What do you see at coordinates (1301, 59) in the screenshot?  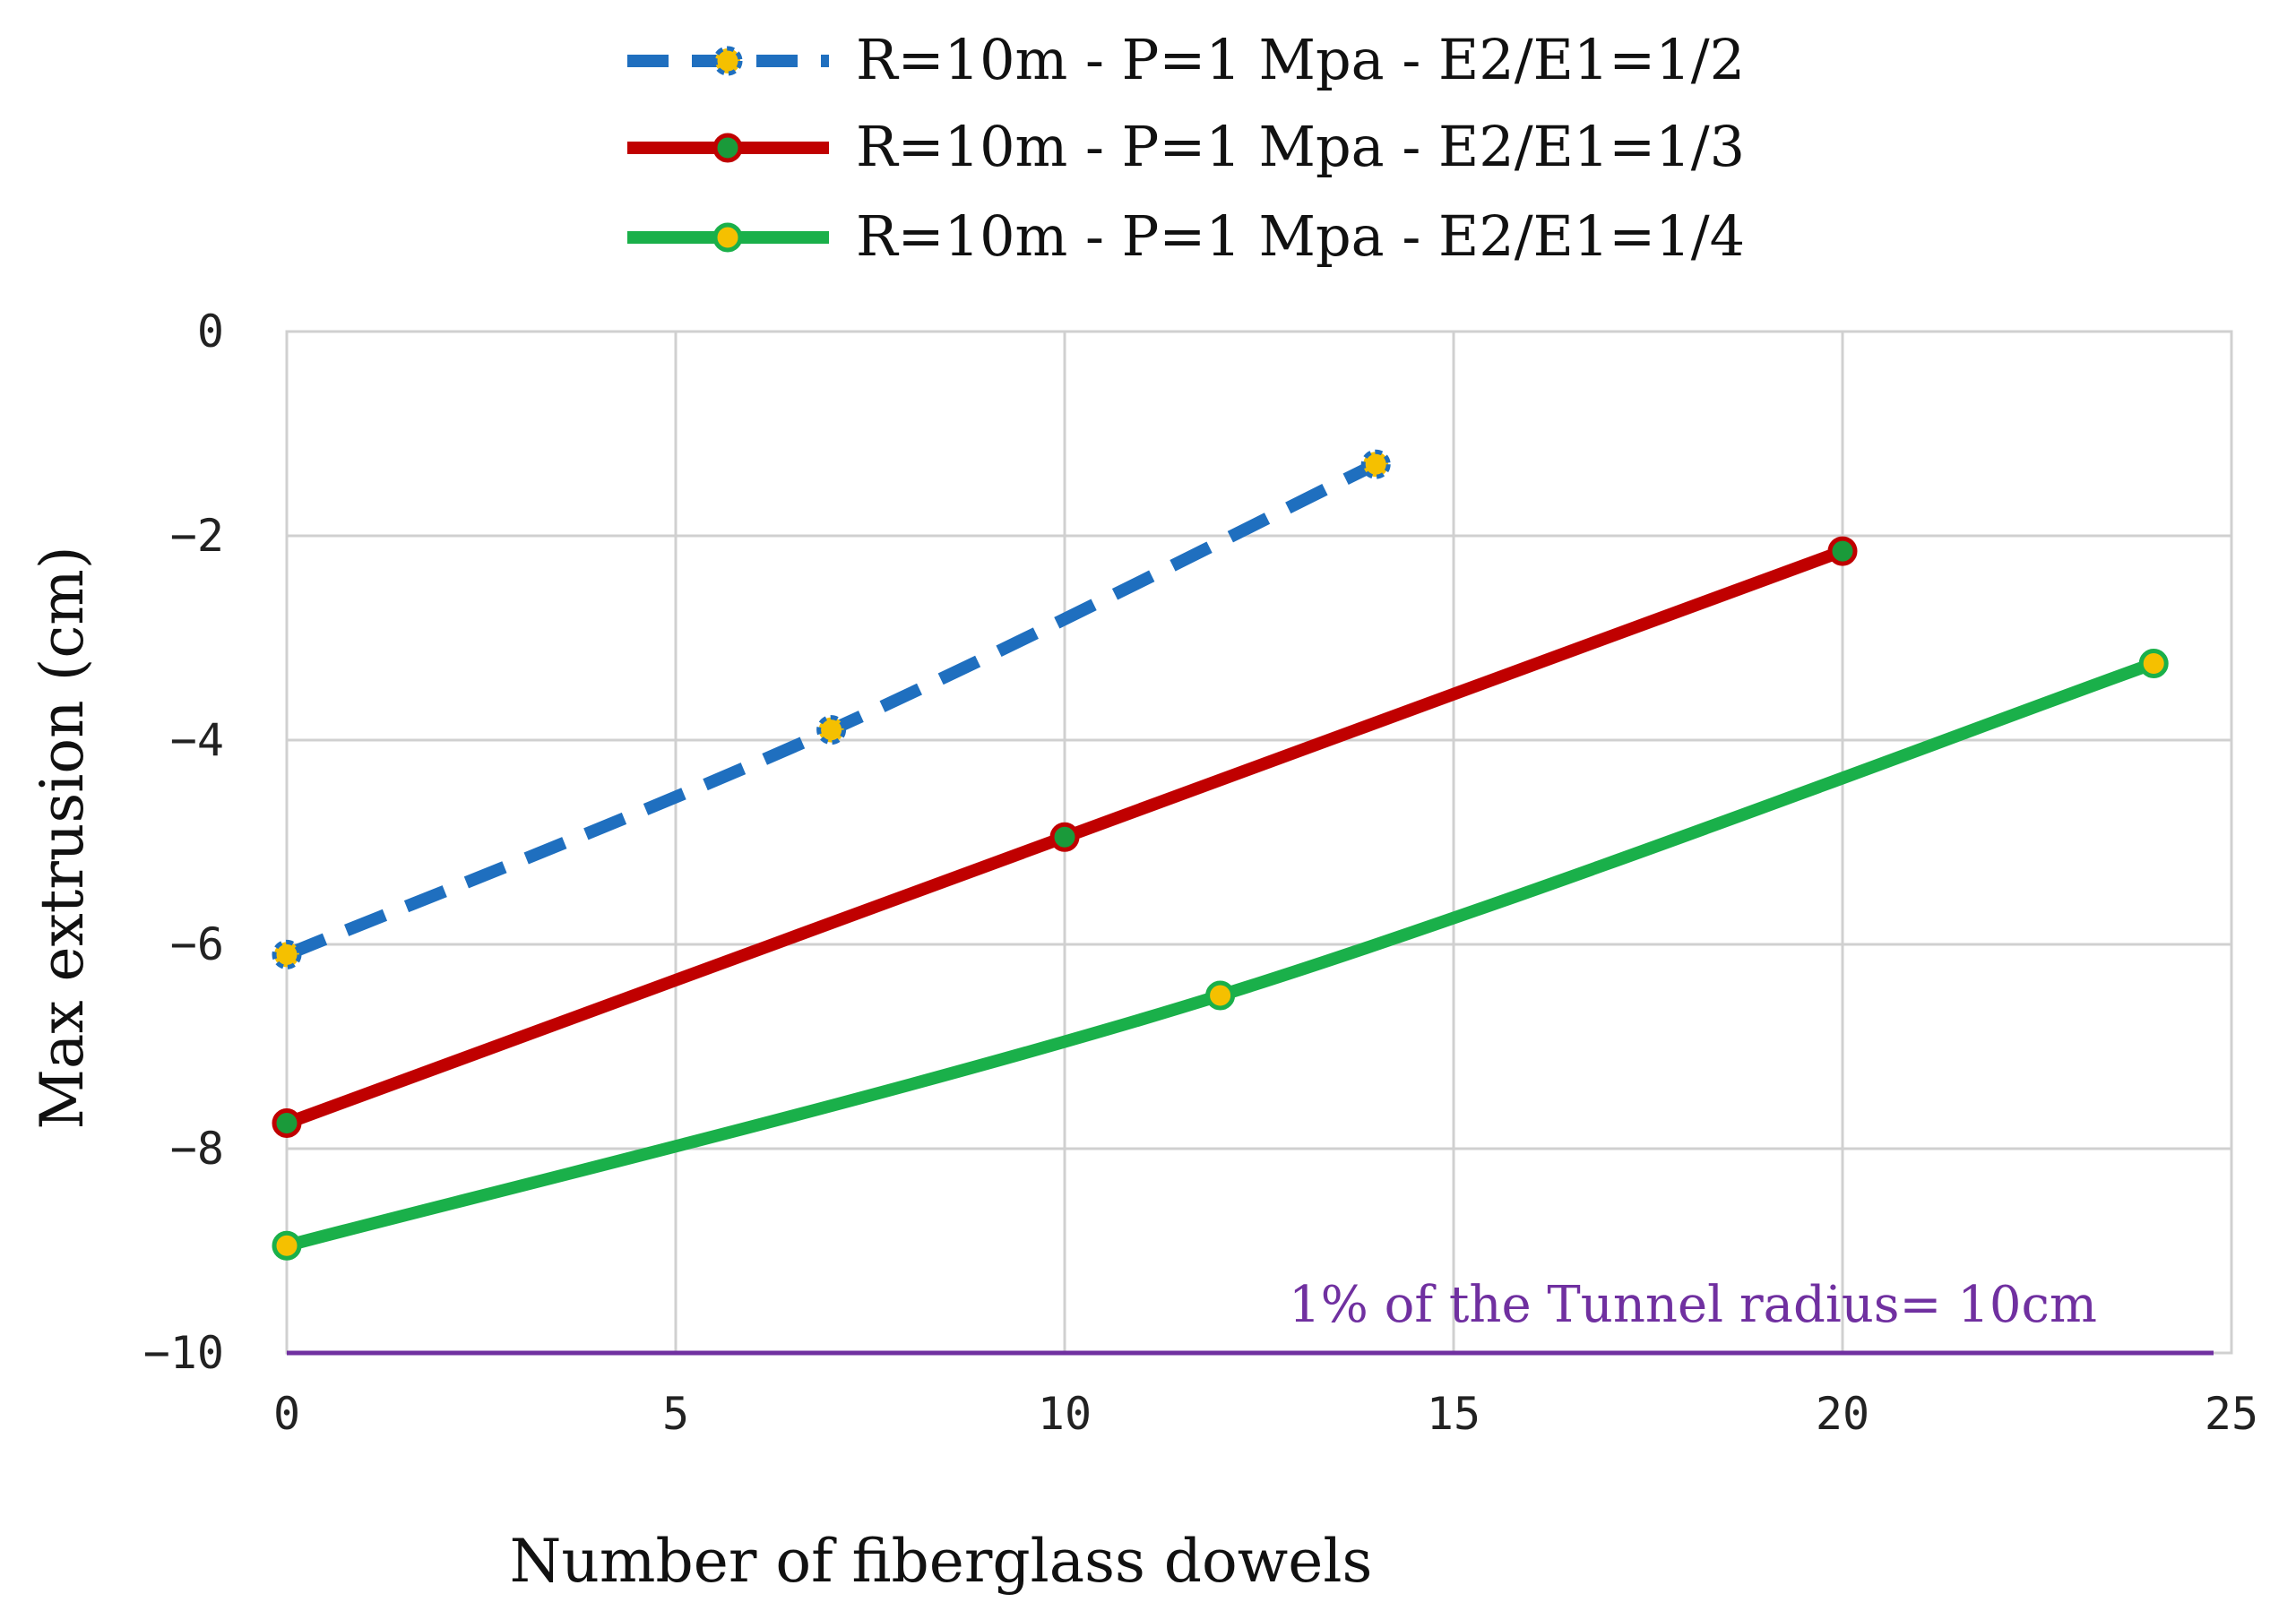 I see `legend-label-1: R=10m - P=1 Mpa - E2/E1=1/2` at bounding box center [1301, 59].